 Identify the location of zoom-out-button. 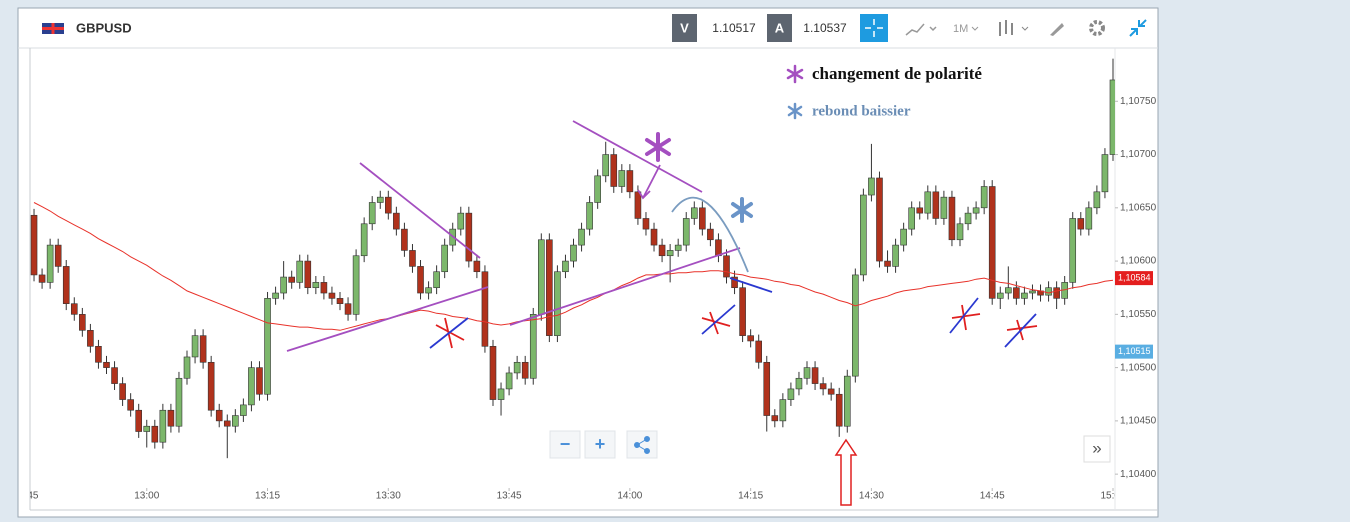
(565, 444).